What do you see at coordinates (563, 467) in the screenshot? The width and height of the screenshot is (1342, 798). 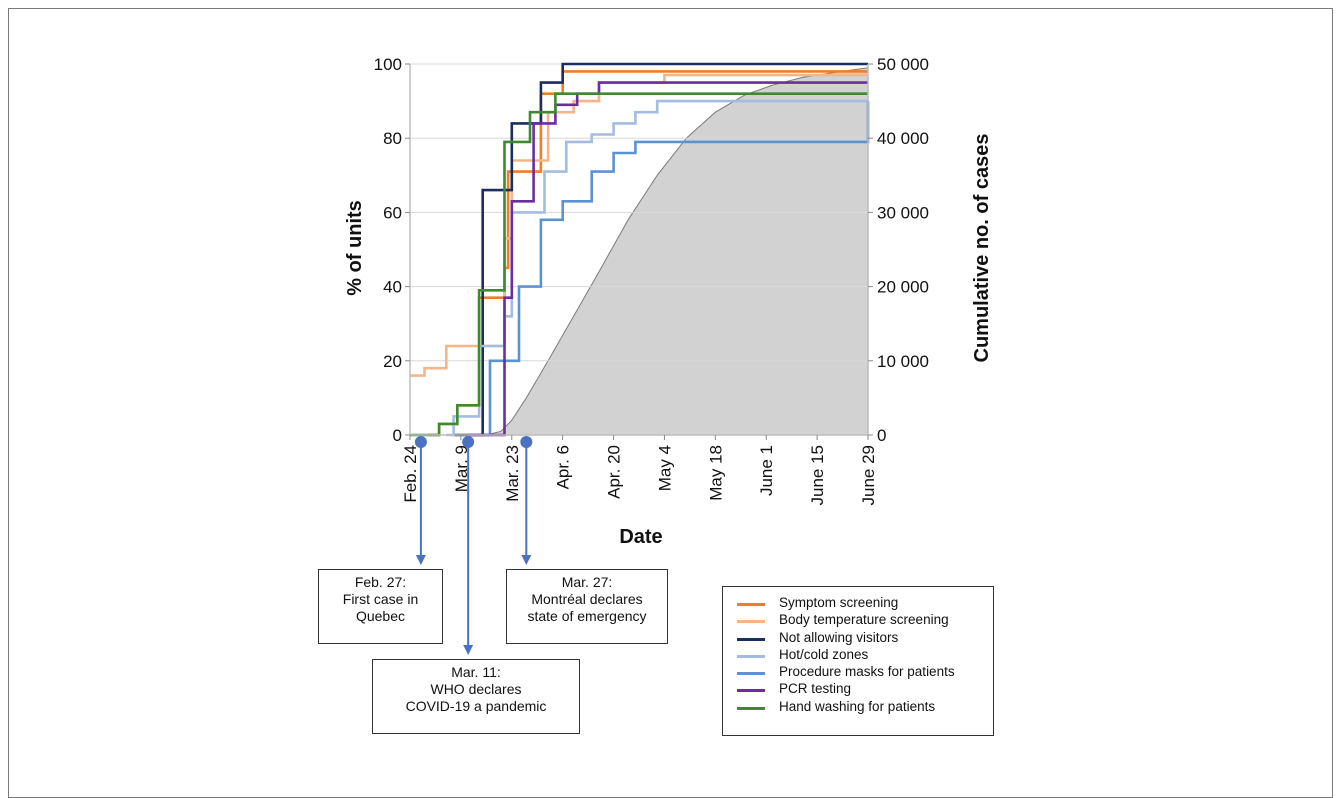 I see `x-tick-label: Apr. 6` at bounding box center [563, 467].